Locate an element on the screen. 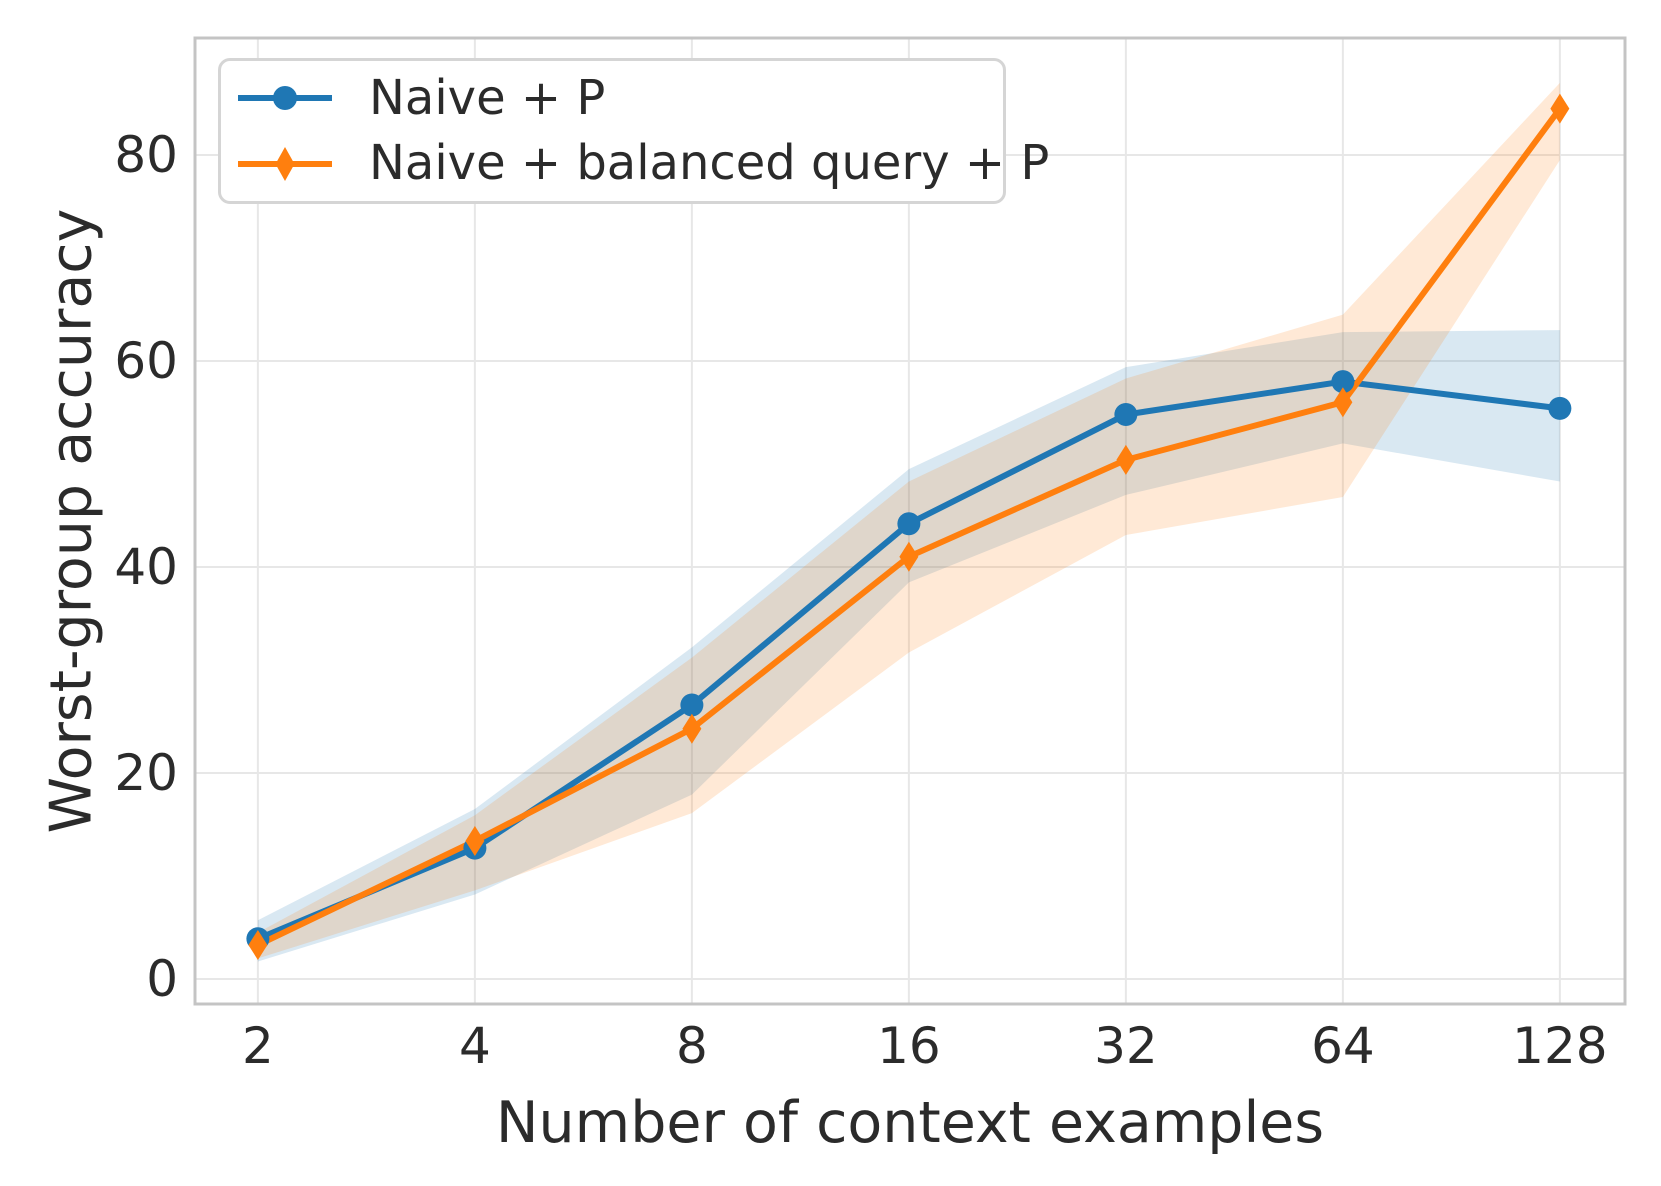 The height and width of the screenshot is (1186, 1661). legend-item-naive-balanced-query-p: Naive + balanced query + P is located at coordinates (642, 163).